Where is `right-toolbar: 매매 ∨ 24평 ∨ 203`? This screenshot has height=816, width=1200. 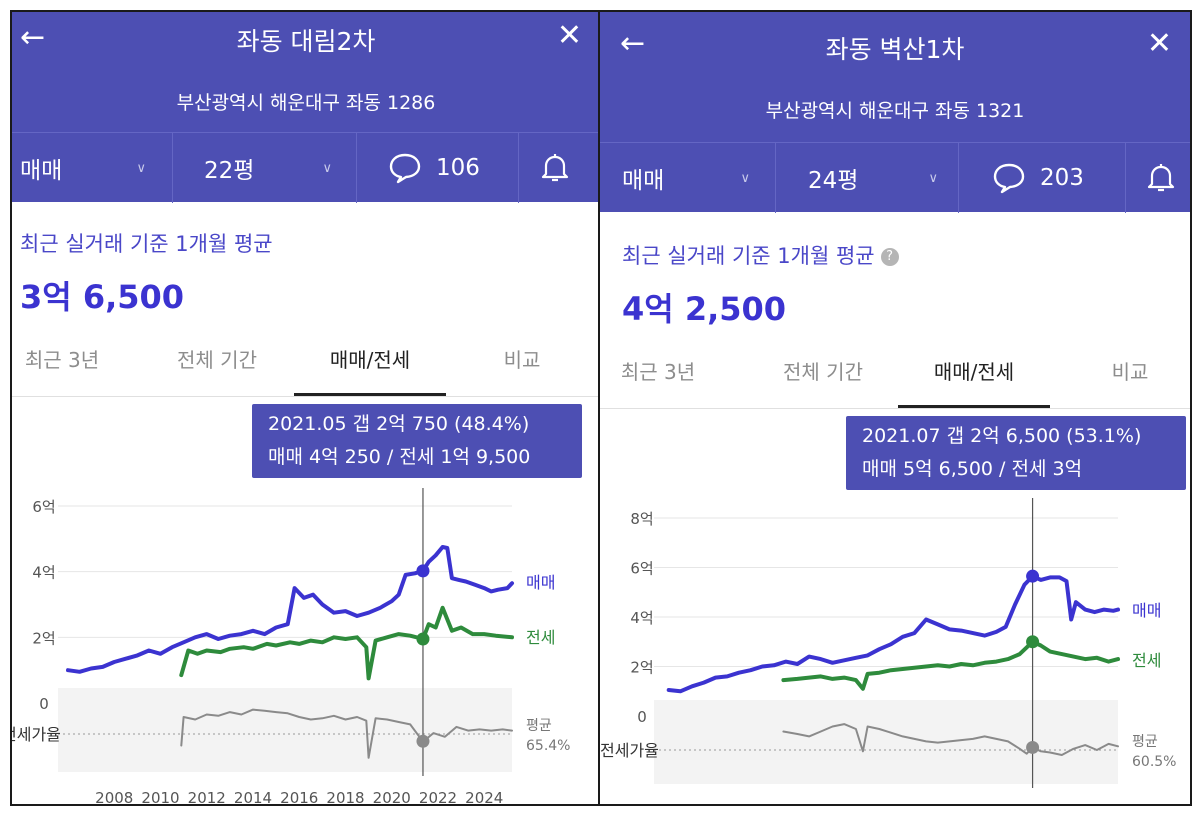 right-toolbar: 매매 ∨ 24평 ∨ 203 is located at coordinates (895, 177).